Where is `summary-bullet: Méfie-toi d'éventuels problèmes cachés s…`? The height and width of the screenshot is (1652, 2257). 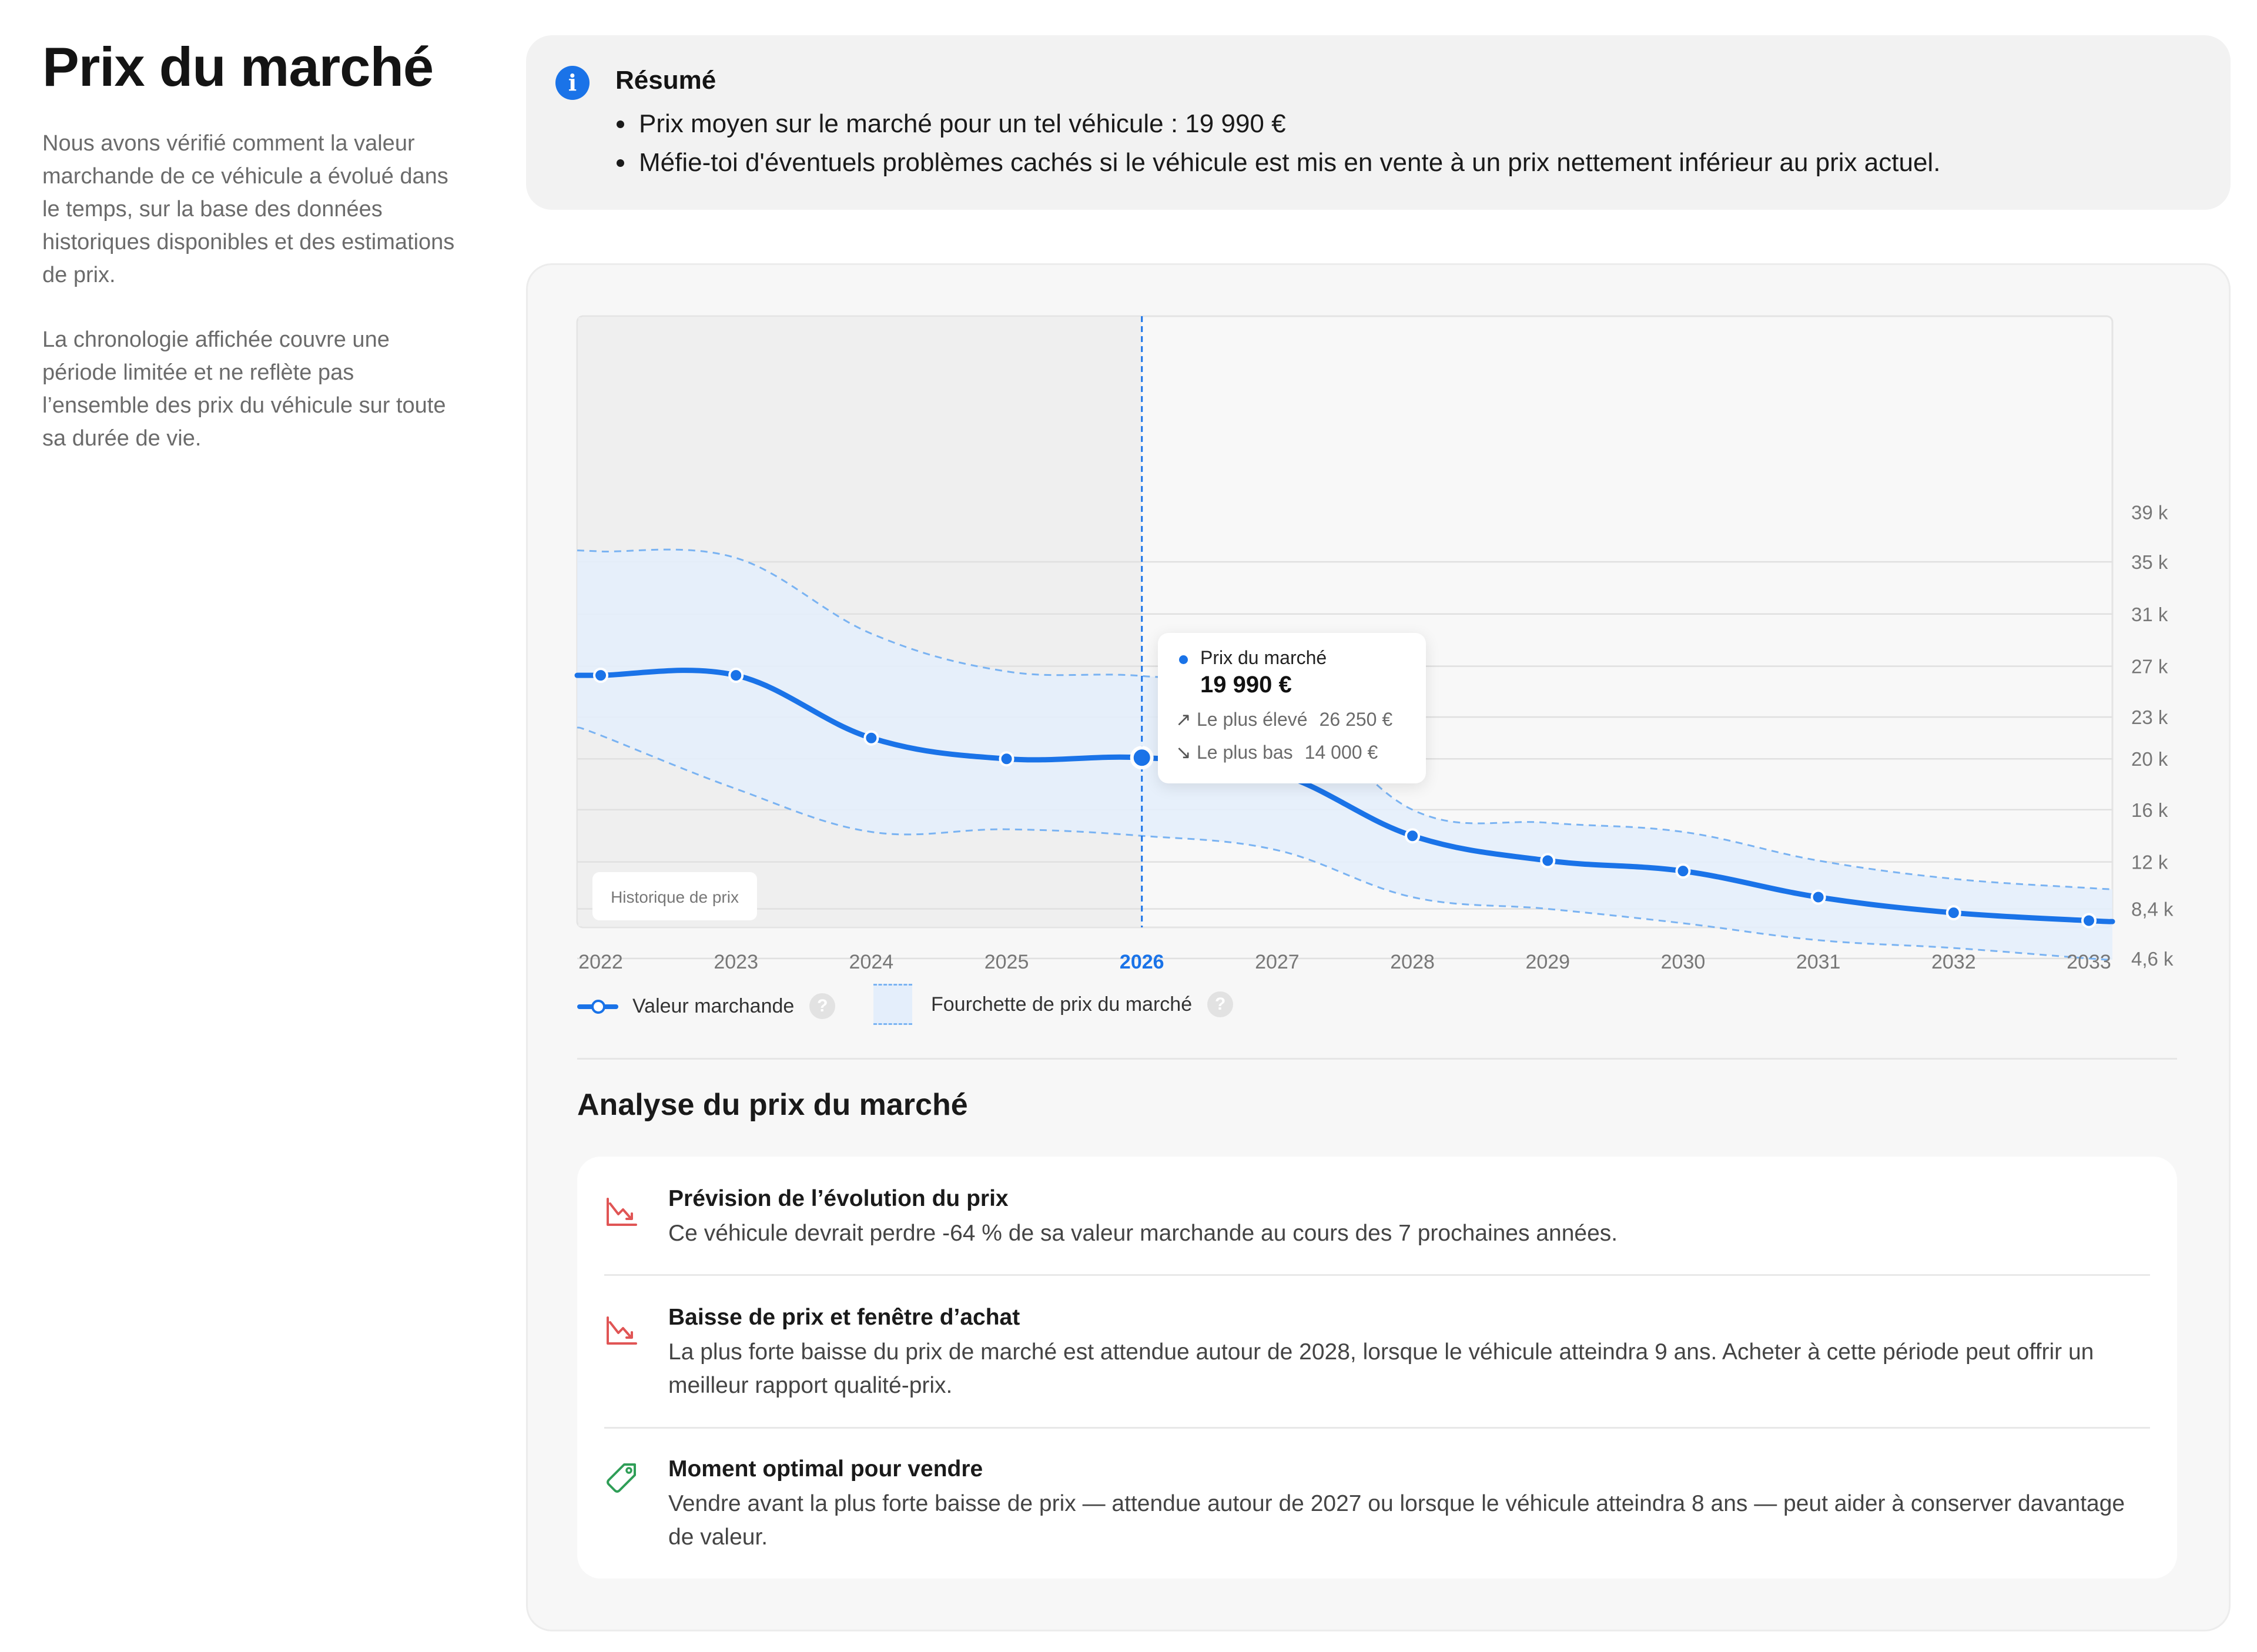
summary-bullet: Méfie-toi d'éventuels problèmes cachés s… is located at coordinates (1277, 162).